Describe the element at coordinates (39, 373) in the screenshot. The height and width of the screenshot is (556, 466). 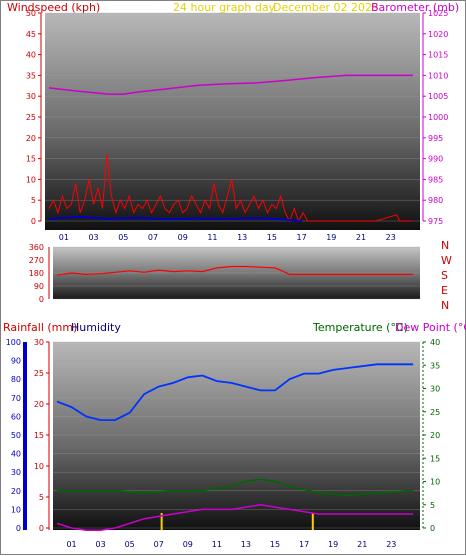
I see `rainfall-tick-label: 25` at that location.